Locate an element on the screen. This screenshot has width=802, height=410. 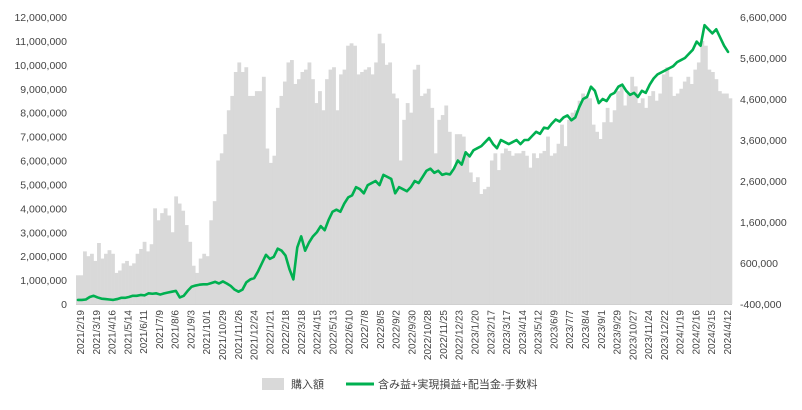
x-tick-label: 2023/5/12 is located at coordinates (539, 332).